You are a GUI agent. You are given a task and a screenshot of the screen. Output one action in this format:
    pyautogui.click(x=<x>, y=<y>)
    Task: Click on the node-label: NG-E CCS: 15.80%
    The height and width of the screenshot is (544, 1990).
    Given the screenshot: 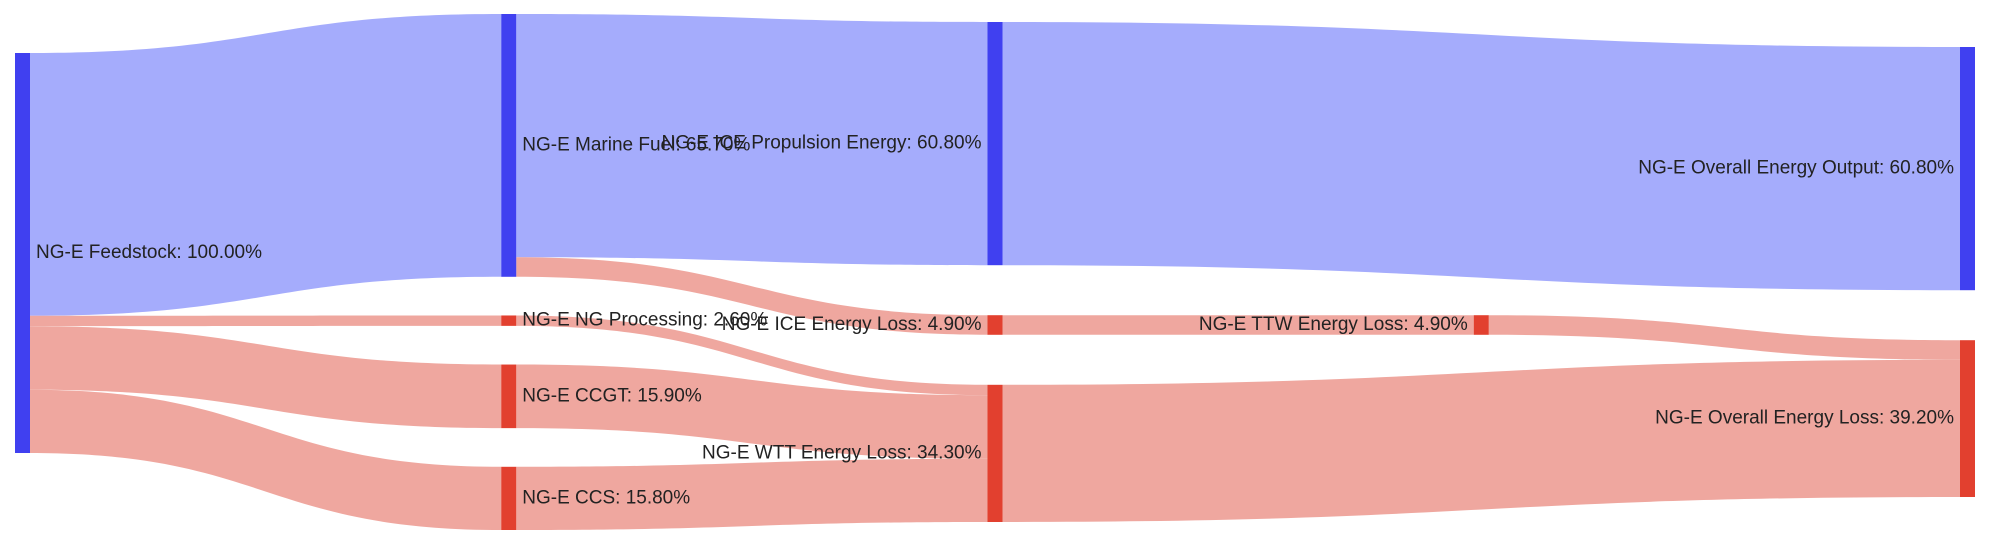 What is the action you would take?
    pyautogui.click(x=606, y=497)
    